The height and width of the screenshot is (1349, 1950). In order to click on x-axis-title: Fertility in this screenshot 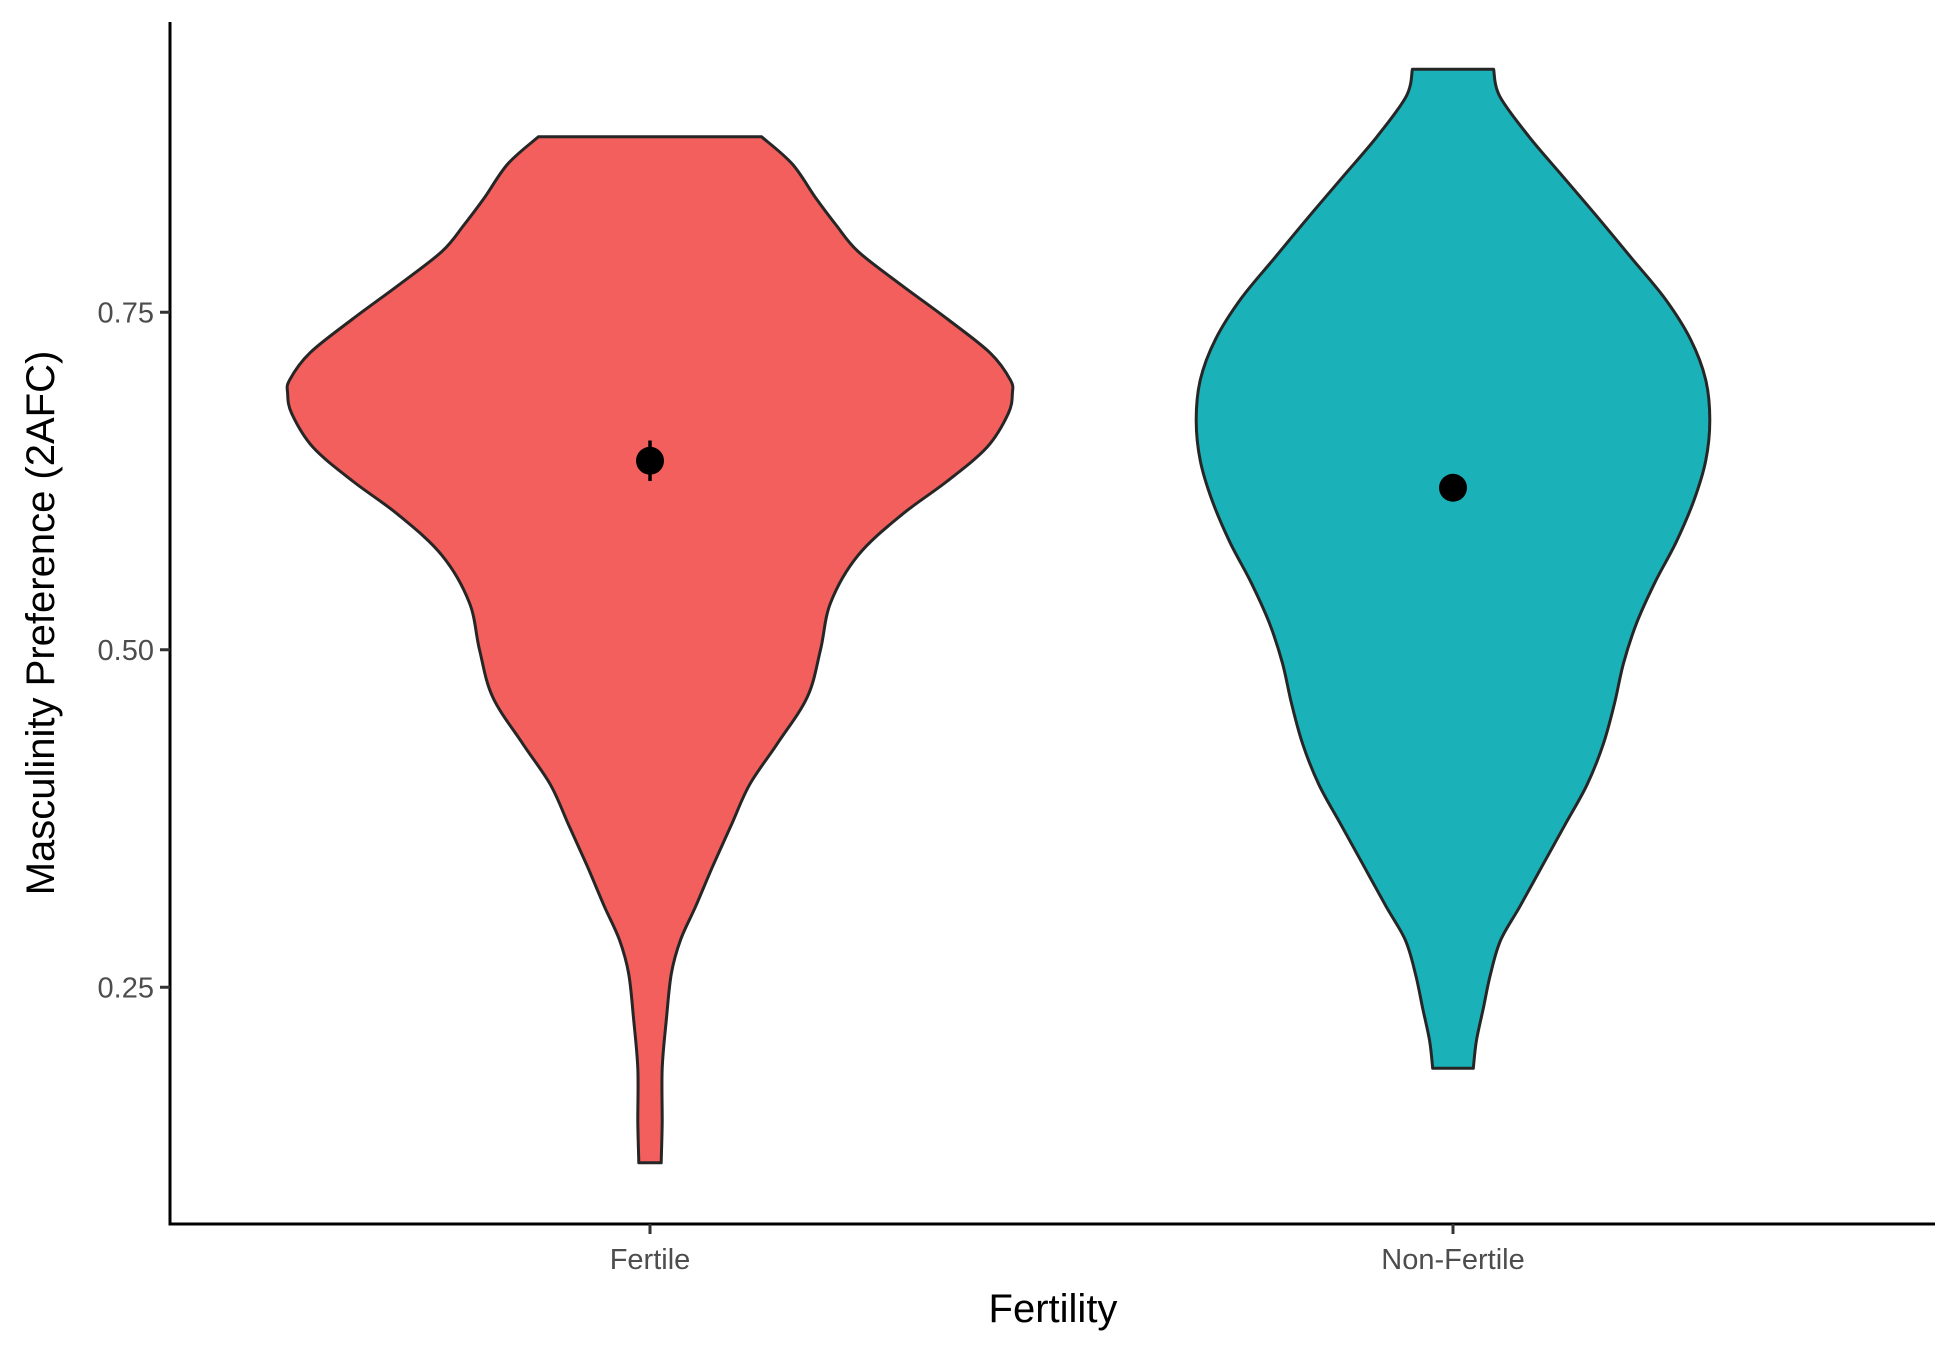, I will do `click(1053, 1309)`.